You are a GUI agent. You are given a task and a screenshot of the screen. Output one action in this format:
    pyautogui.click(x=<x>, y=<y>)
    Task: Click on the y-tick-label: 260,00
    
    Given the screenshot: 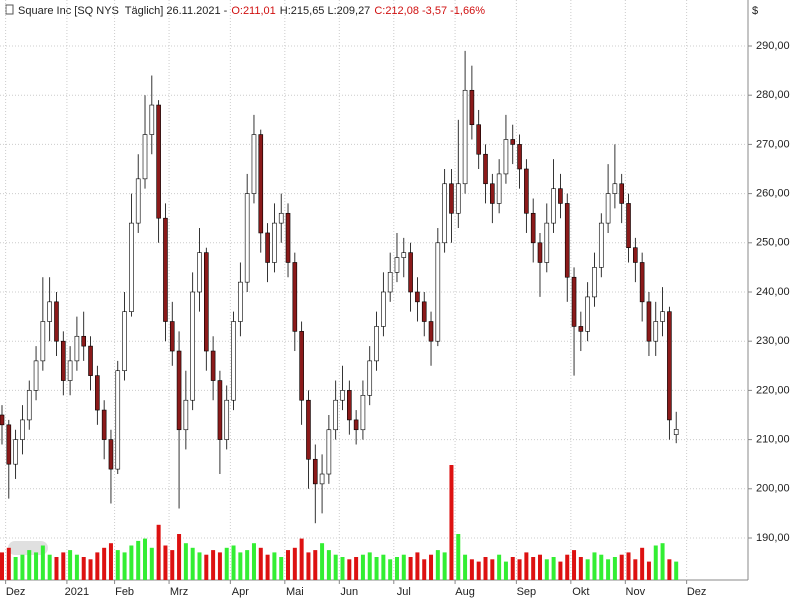 What is the action you would take?
    pyautogui.click(x=773, y=194)
    